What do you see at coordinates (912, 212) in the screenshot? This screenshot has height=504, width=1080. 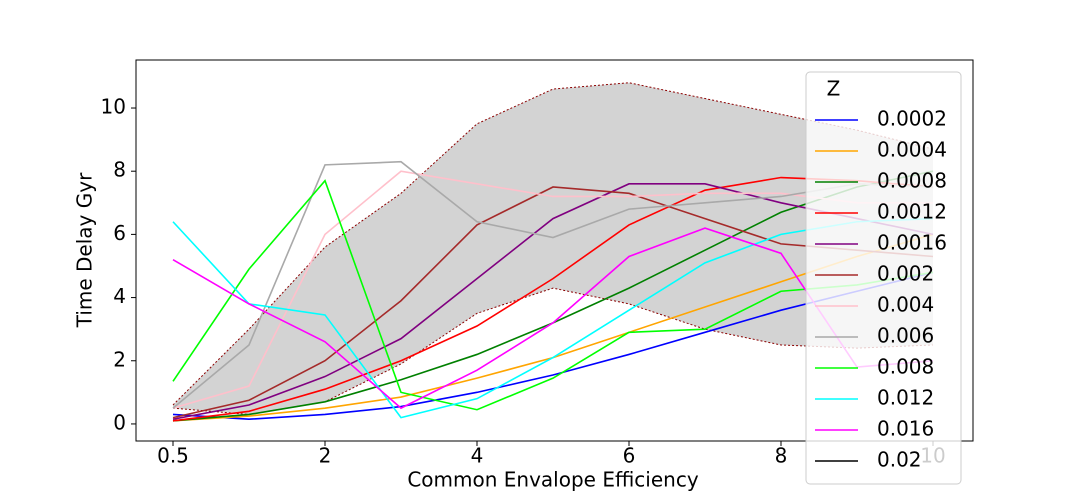 I see `legend-label: 0.0012` at bounding box center [912, 212].